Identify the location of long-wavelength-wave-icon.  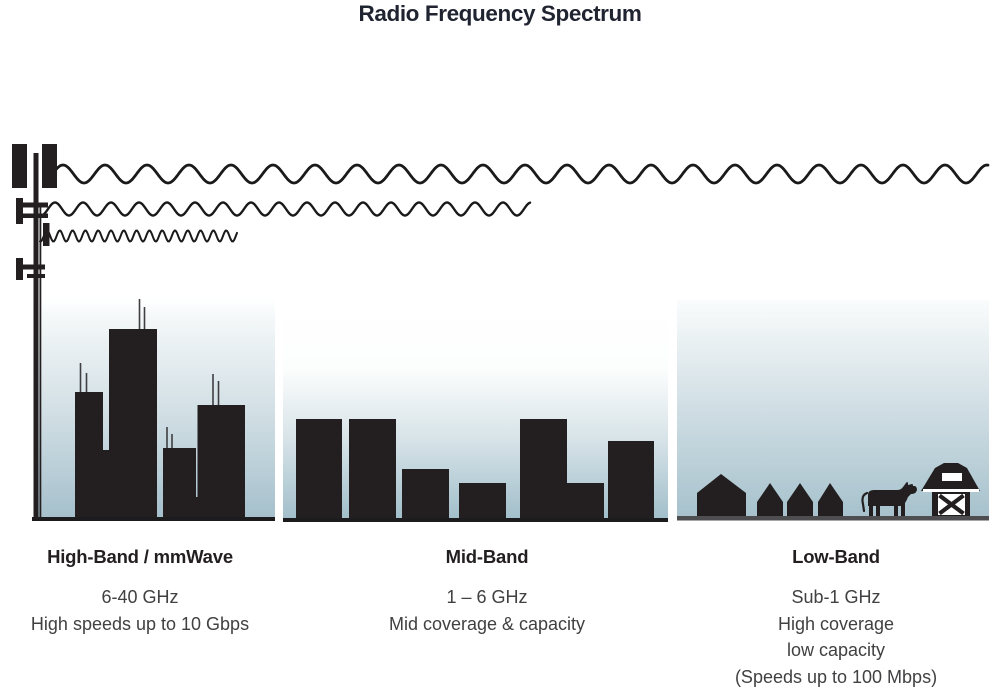
(518, 174).